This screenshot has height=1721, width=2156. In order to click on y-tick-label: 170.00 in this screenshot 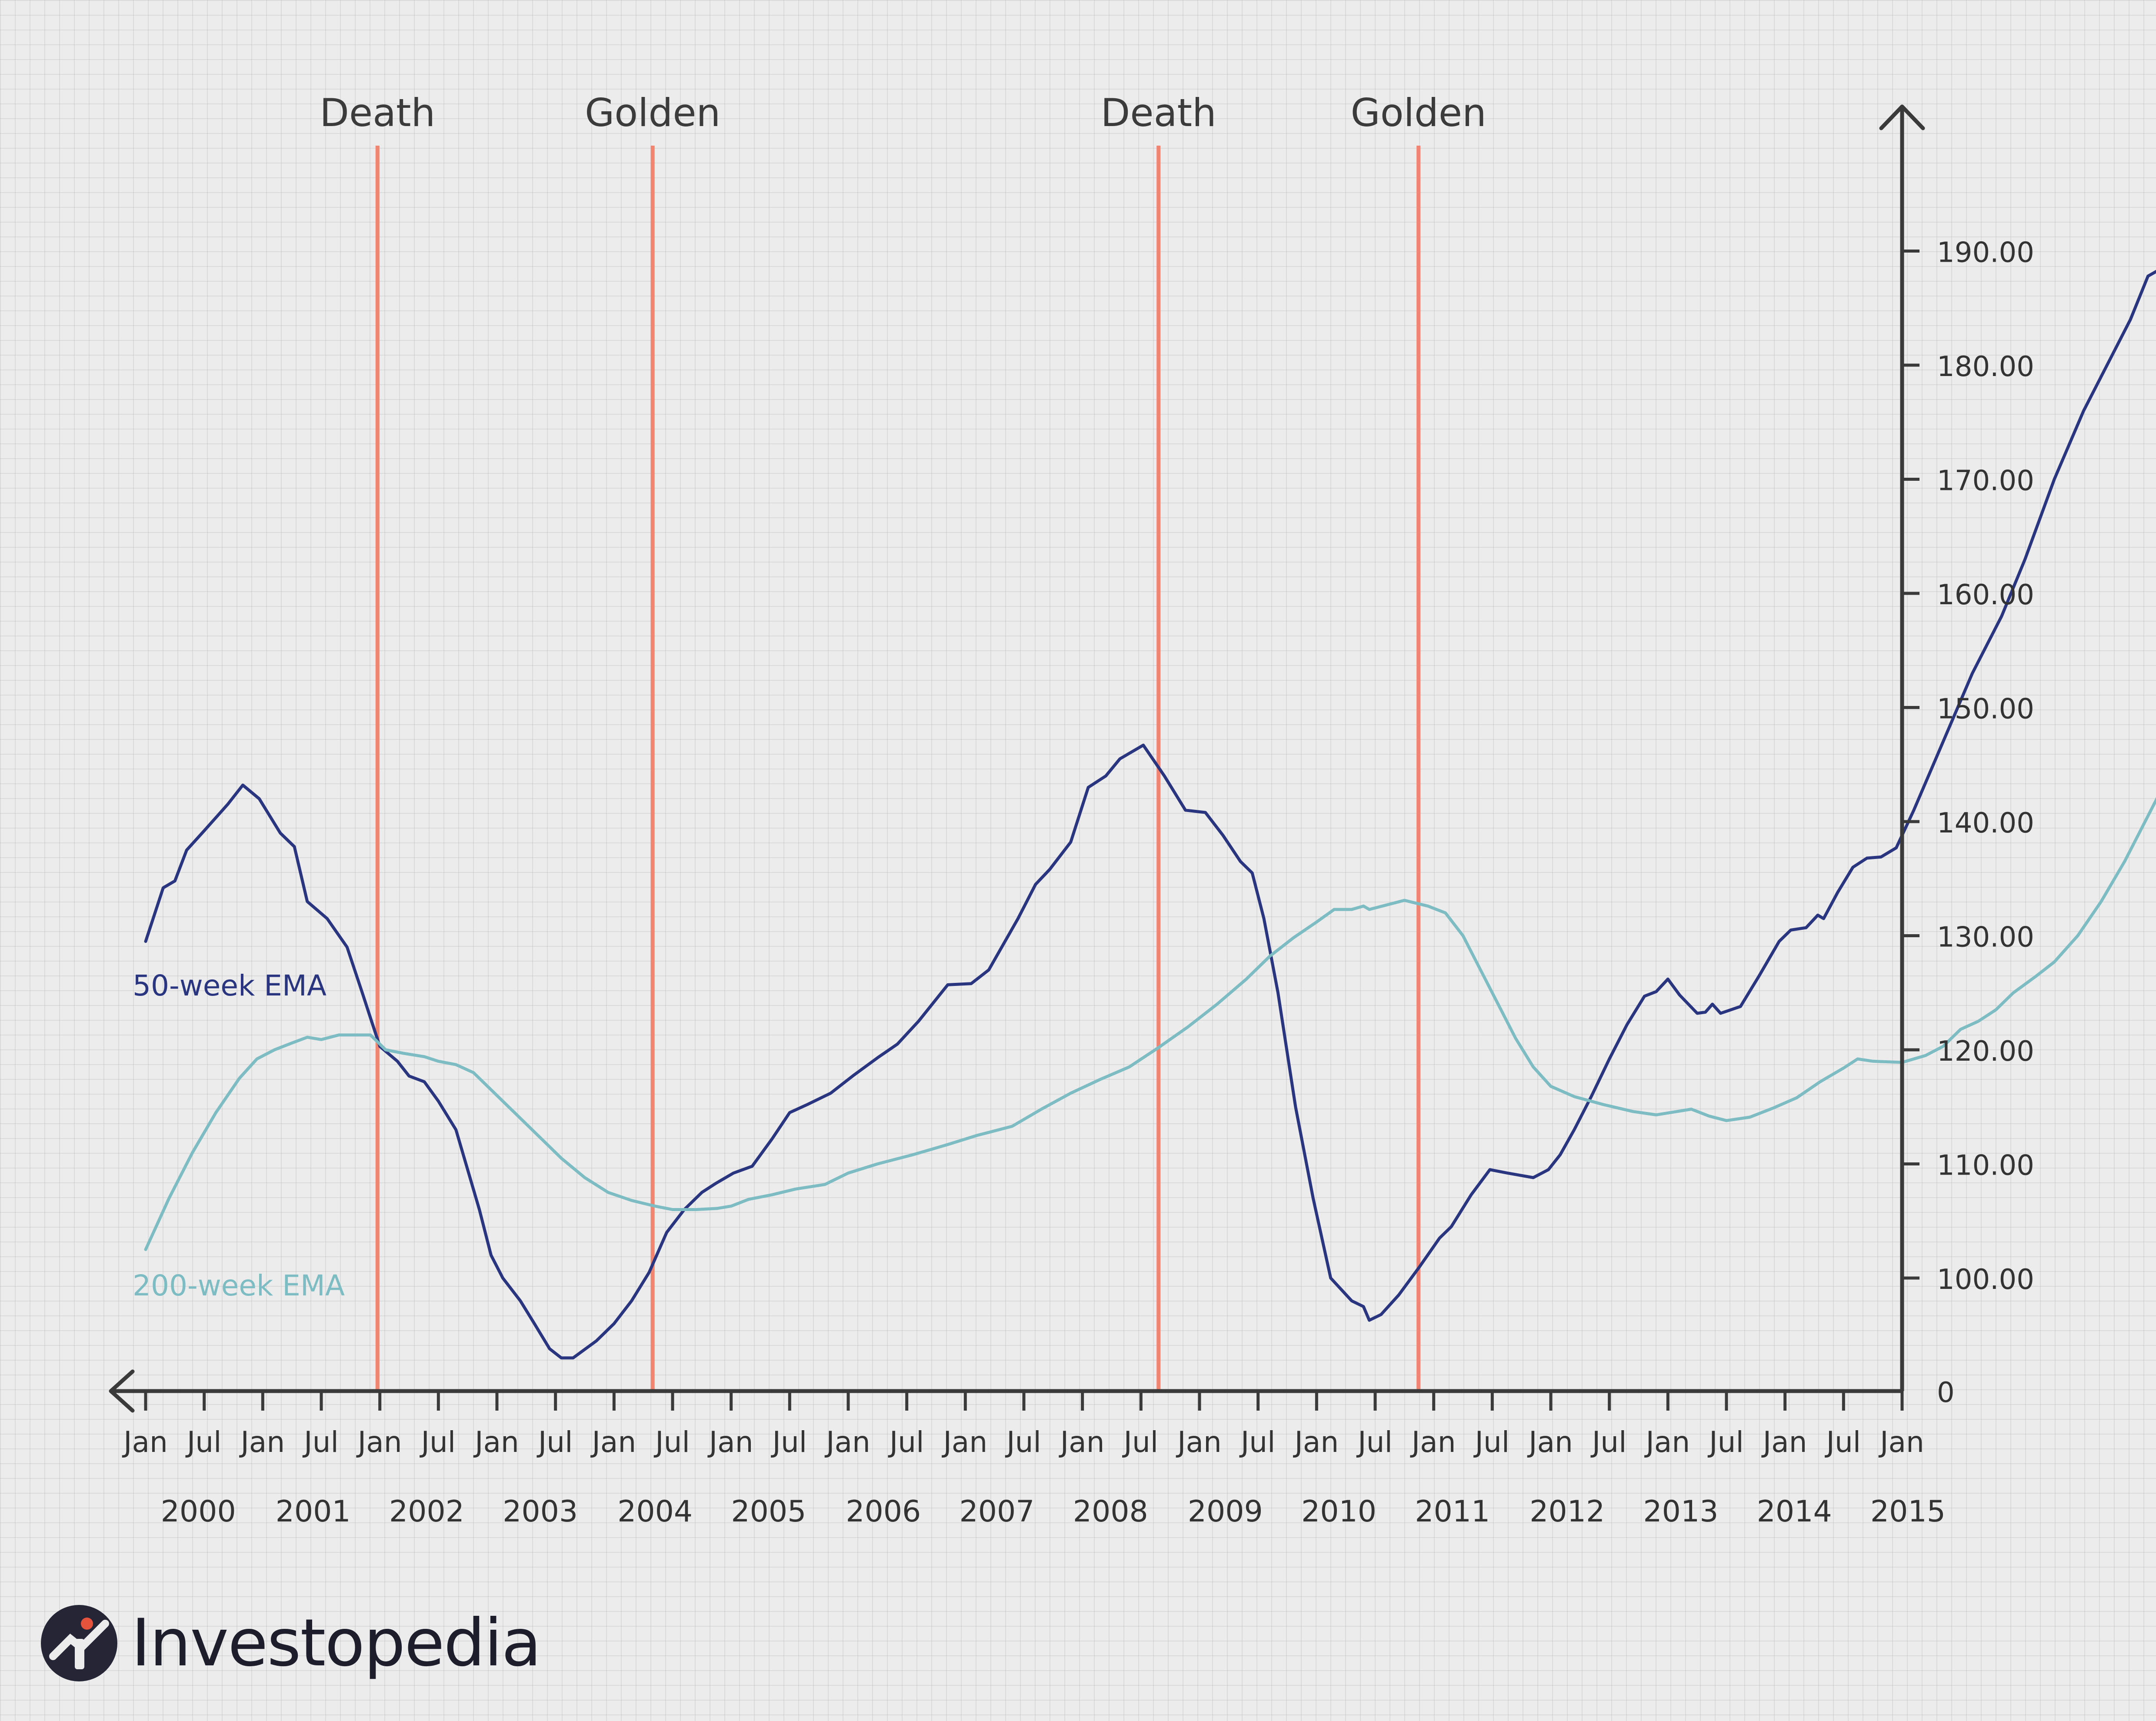, I will do `click(1985, 481)`.